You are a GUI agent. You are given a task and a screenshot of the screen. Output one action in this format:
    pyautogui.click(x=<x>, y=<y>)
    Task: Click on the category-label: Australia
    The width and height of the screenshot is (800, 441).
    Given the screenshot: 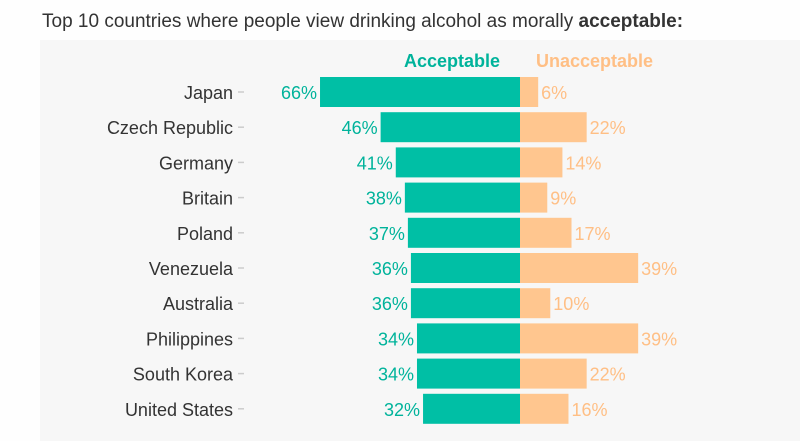 What is the action you would take?
    pyautogui.click(x=198, y=304)
    